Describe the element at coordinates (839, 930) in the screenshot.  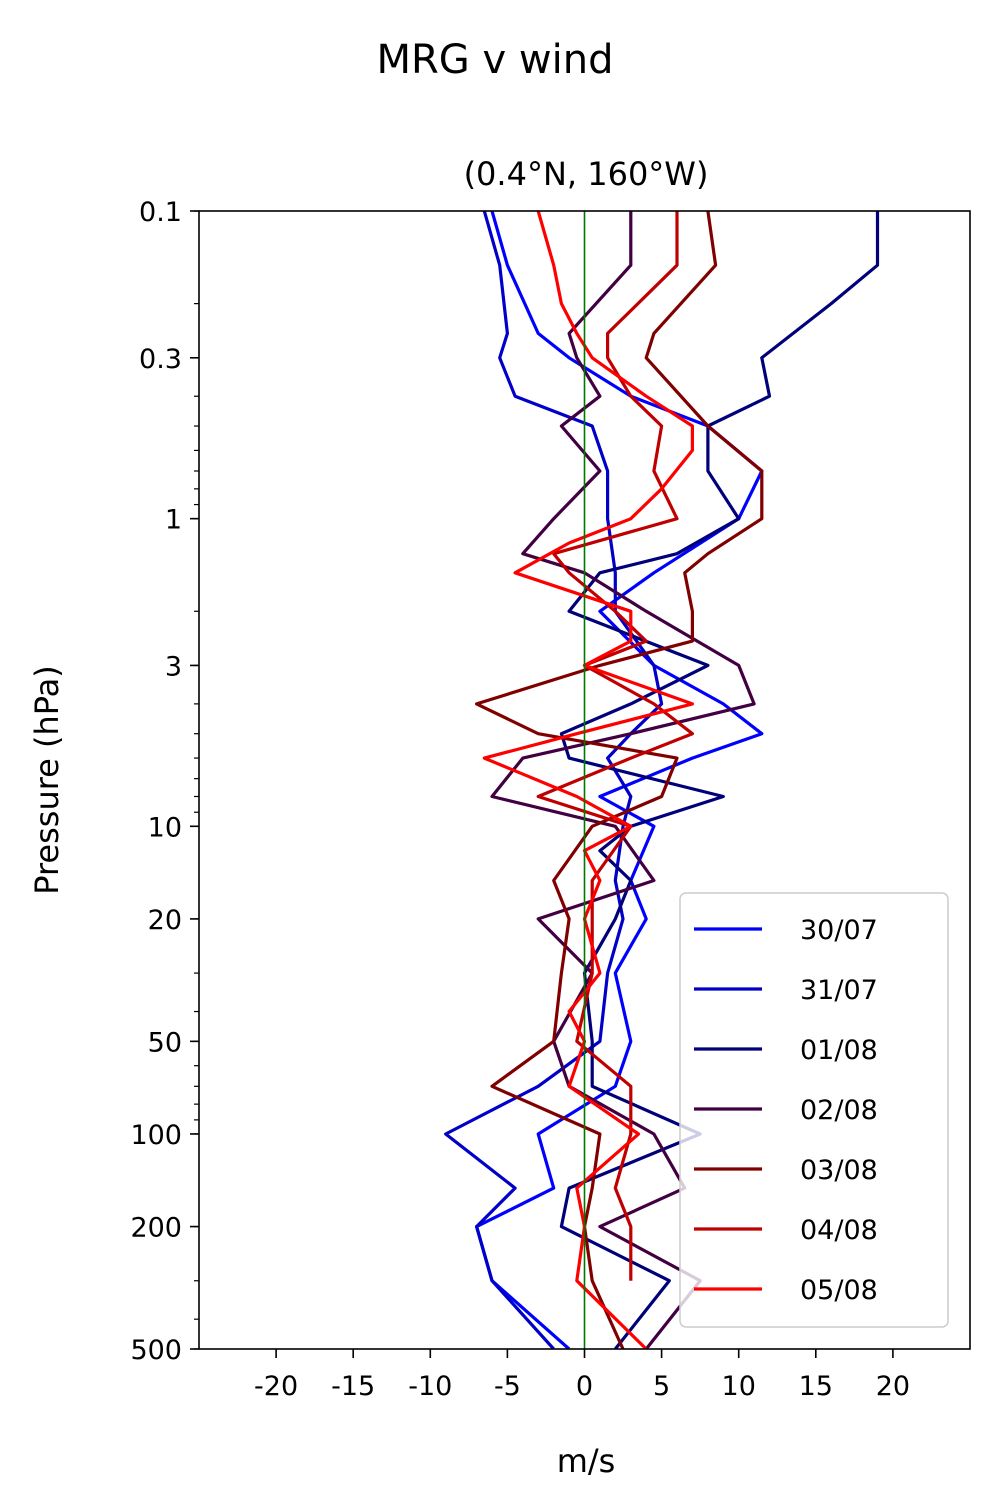
I see `legend-label: 30/07` at that location.